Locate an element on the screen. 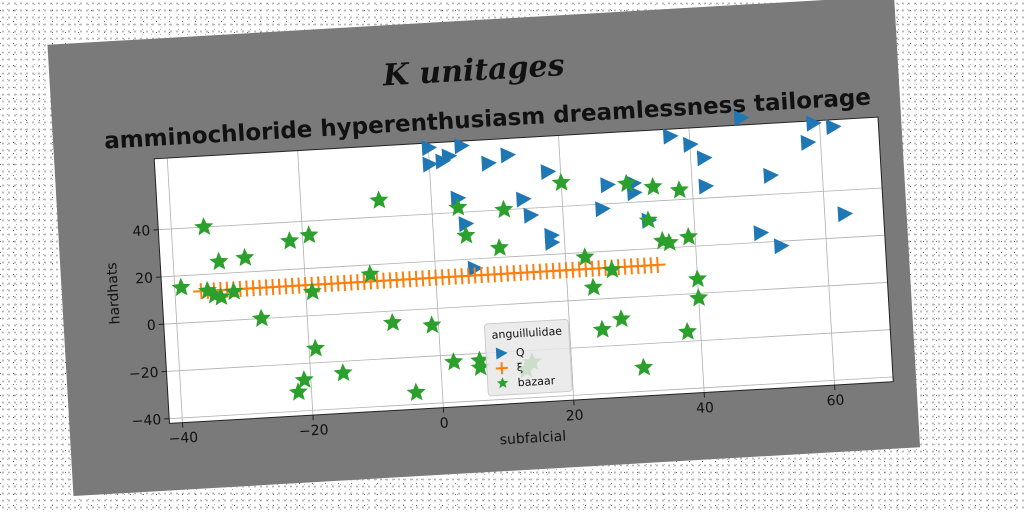 This screenshot has width=1024, height=512. series-plus is located at coordinates (429, 278).